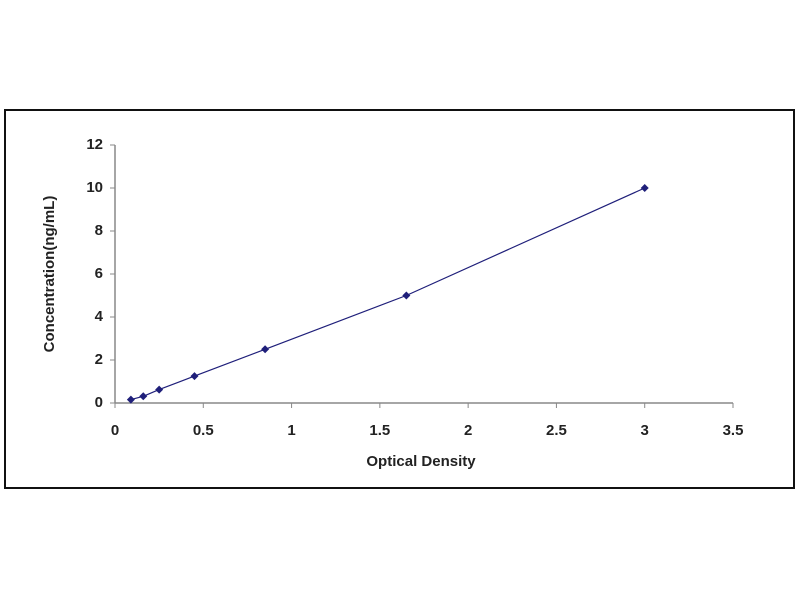  What do you see at coordinates (115, 430) in the screenshot?
I see `x-tick-label: 0` at bounding box center [115, 430].